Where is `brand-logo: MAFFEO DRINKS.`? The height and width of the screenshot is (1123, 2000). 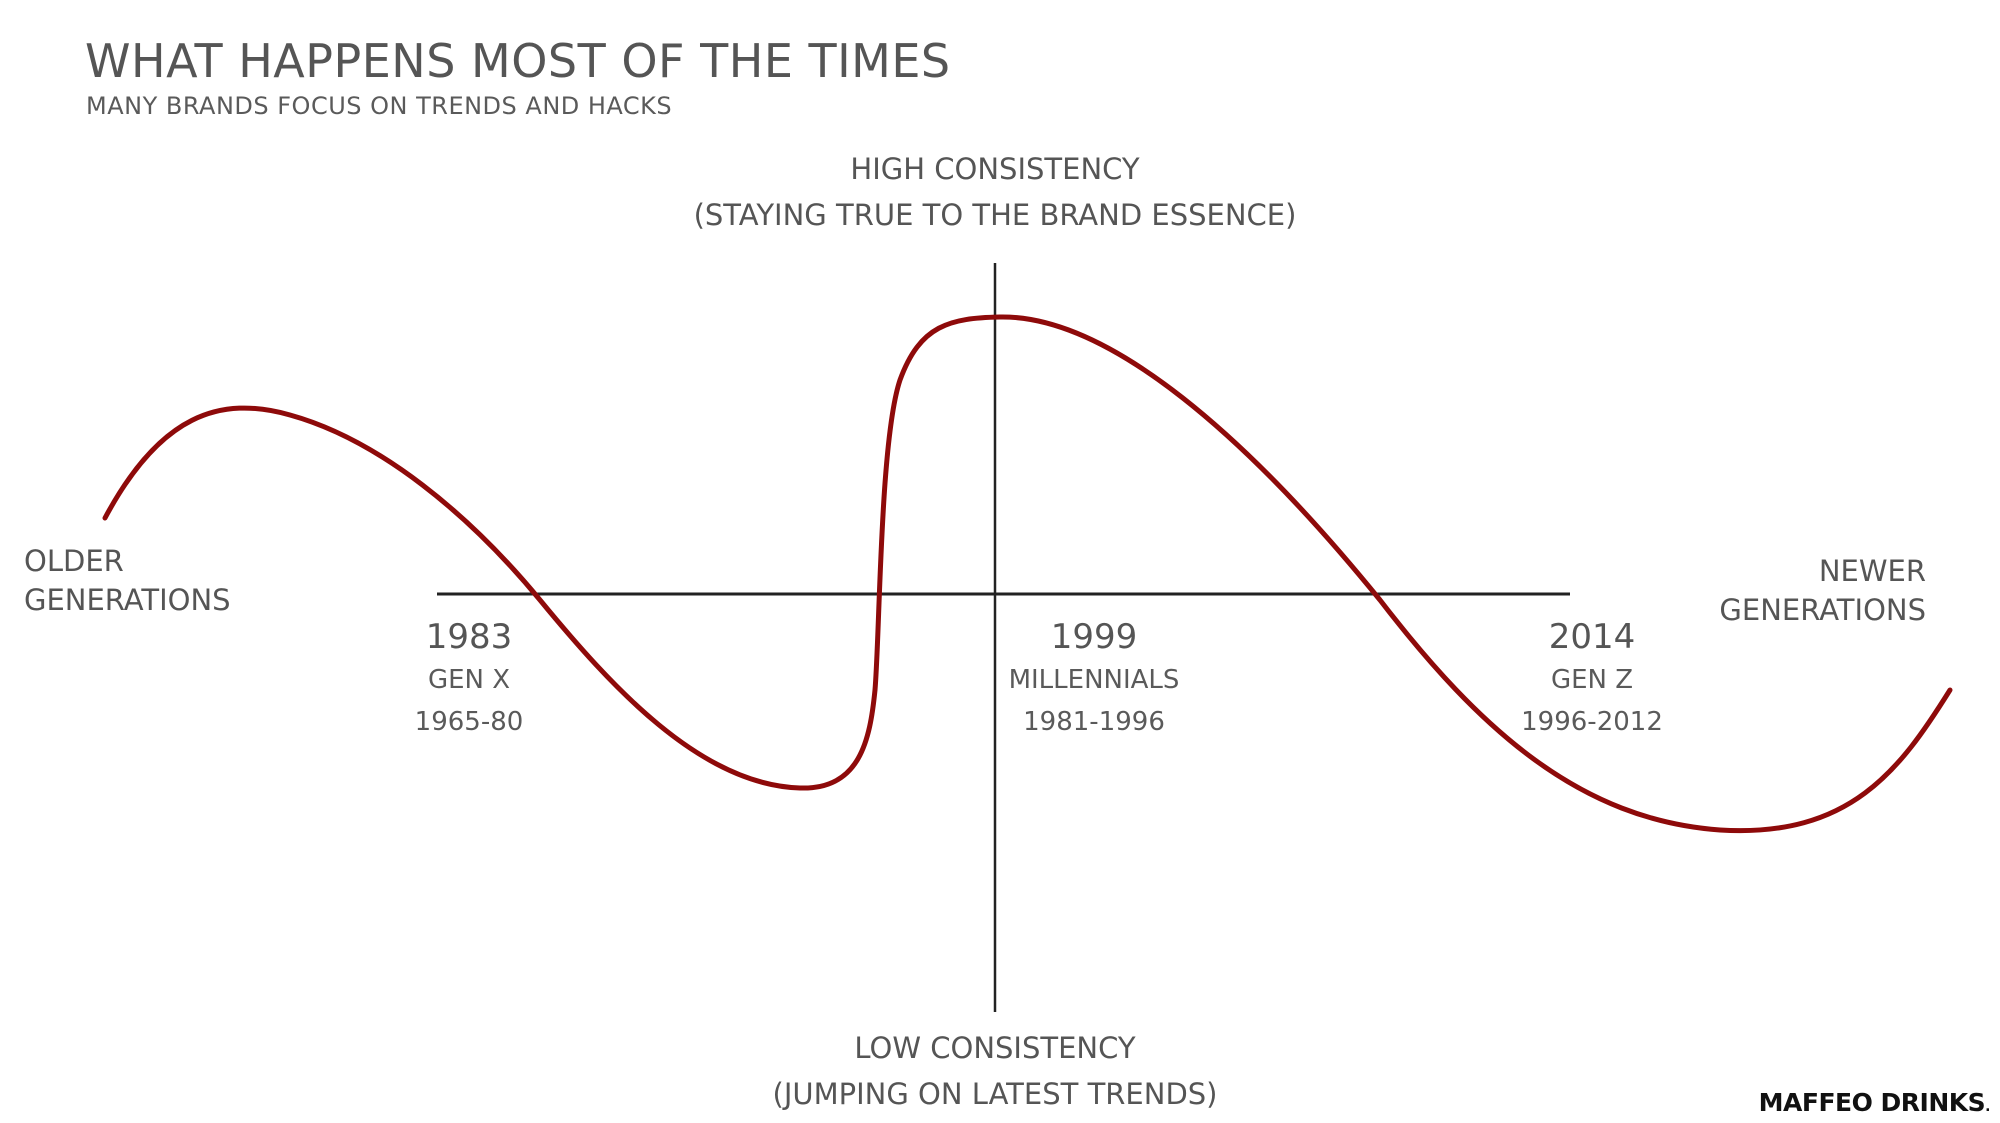 brand-logo: MAFFEO DRINKS. is located at coordinates (1874, 1102).